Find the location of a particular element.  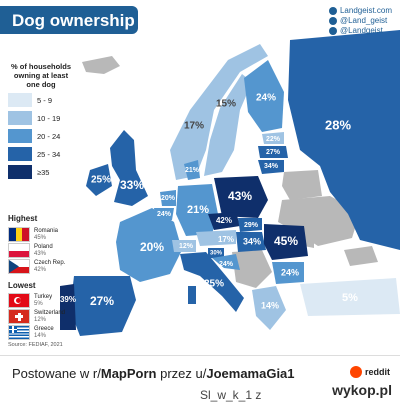

watermark-user: Sl_w_k_1 z is located at coordinates (231, 395).